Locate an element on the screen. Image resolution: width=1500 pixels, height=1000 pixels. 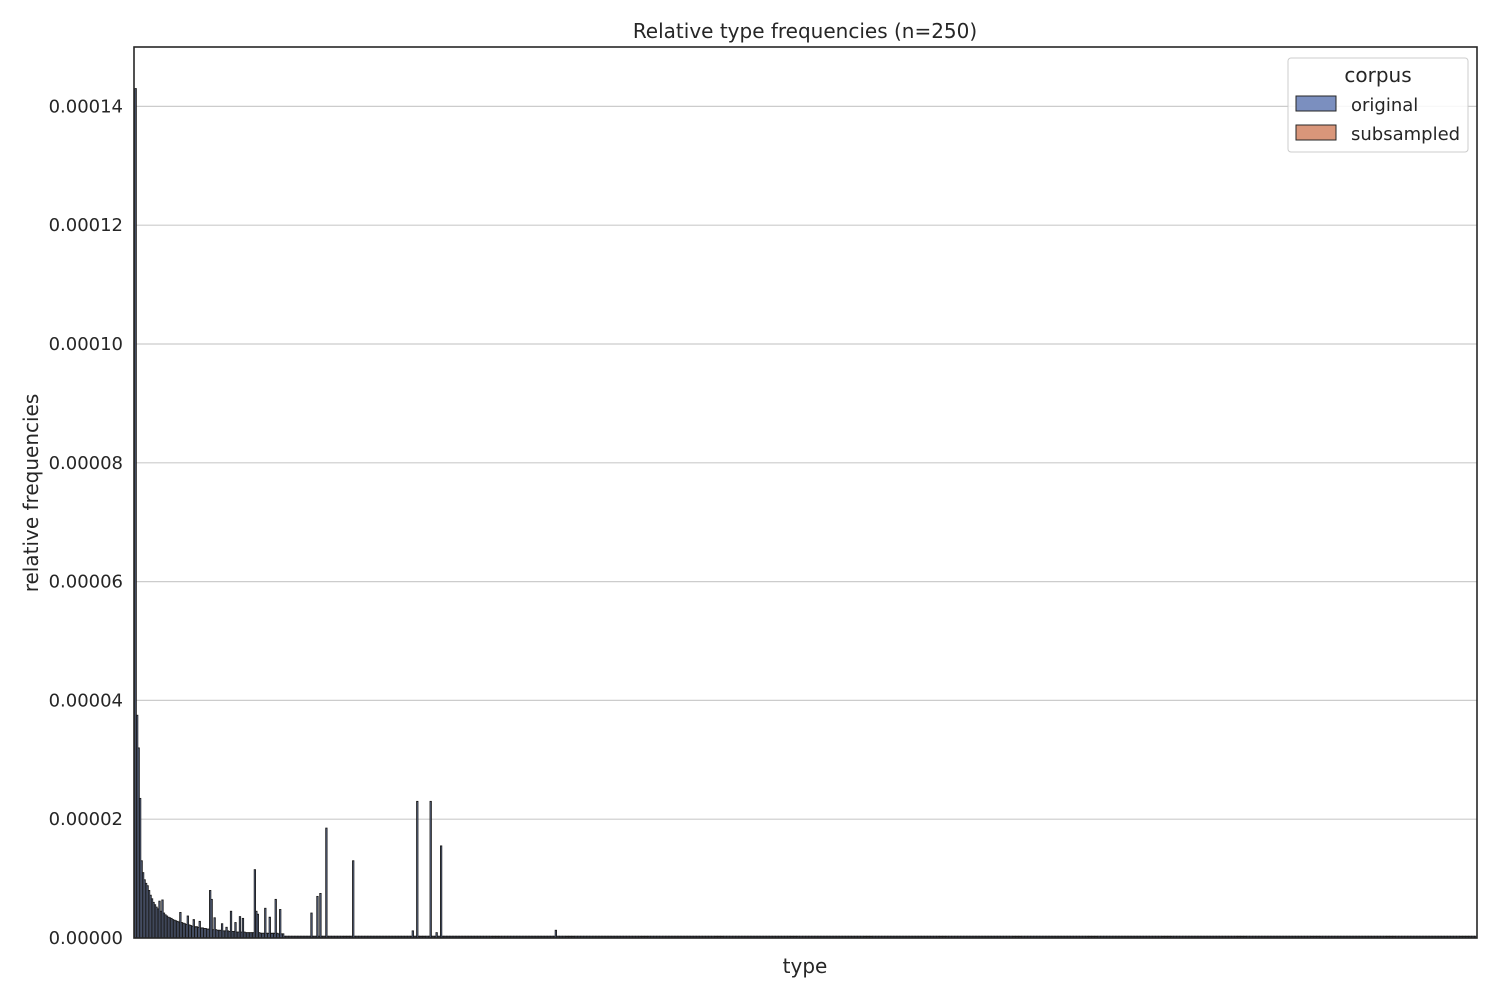
y-tick-label: 0.00012 is located at coordinates (86, 225).